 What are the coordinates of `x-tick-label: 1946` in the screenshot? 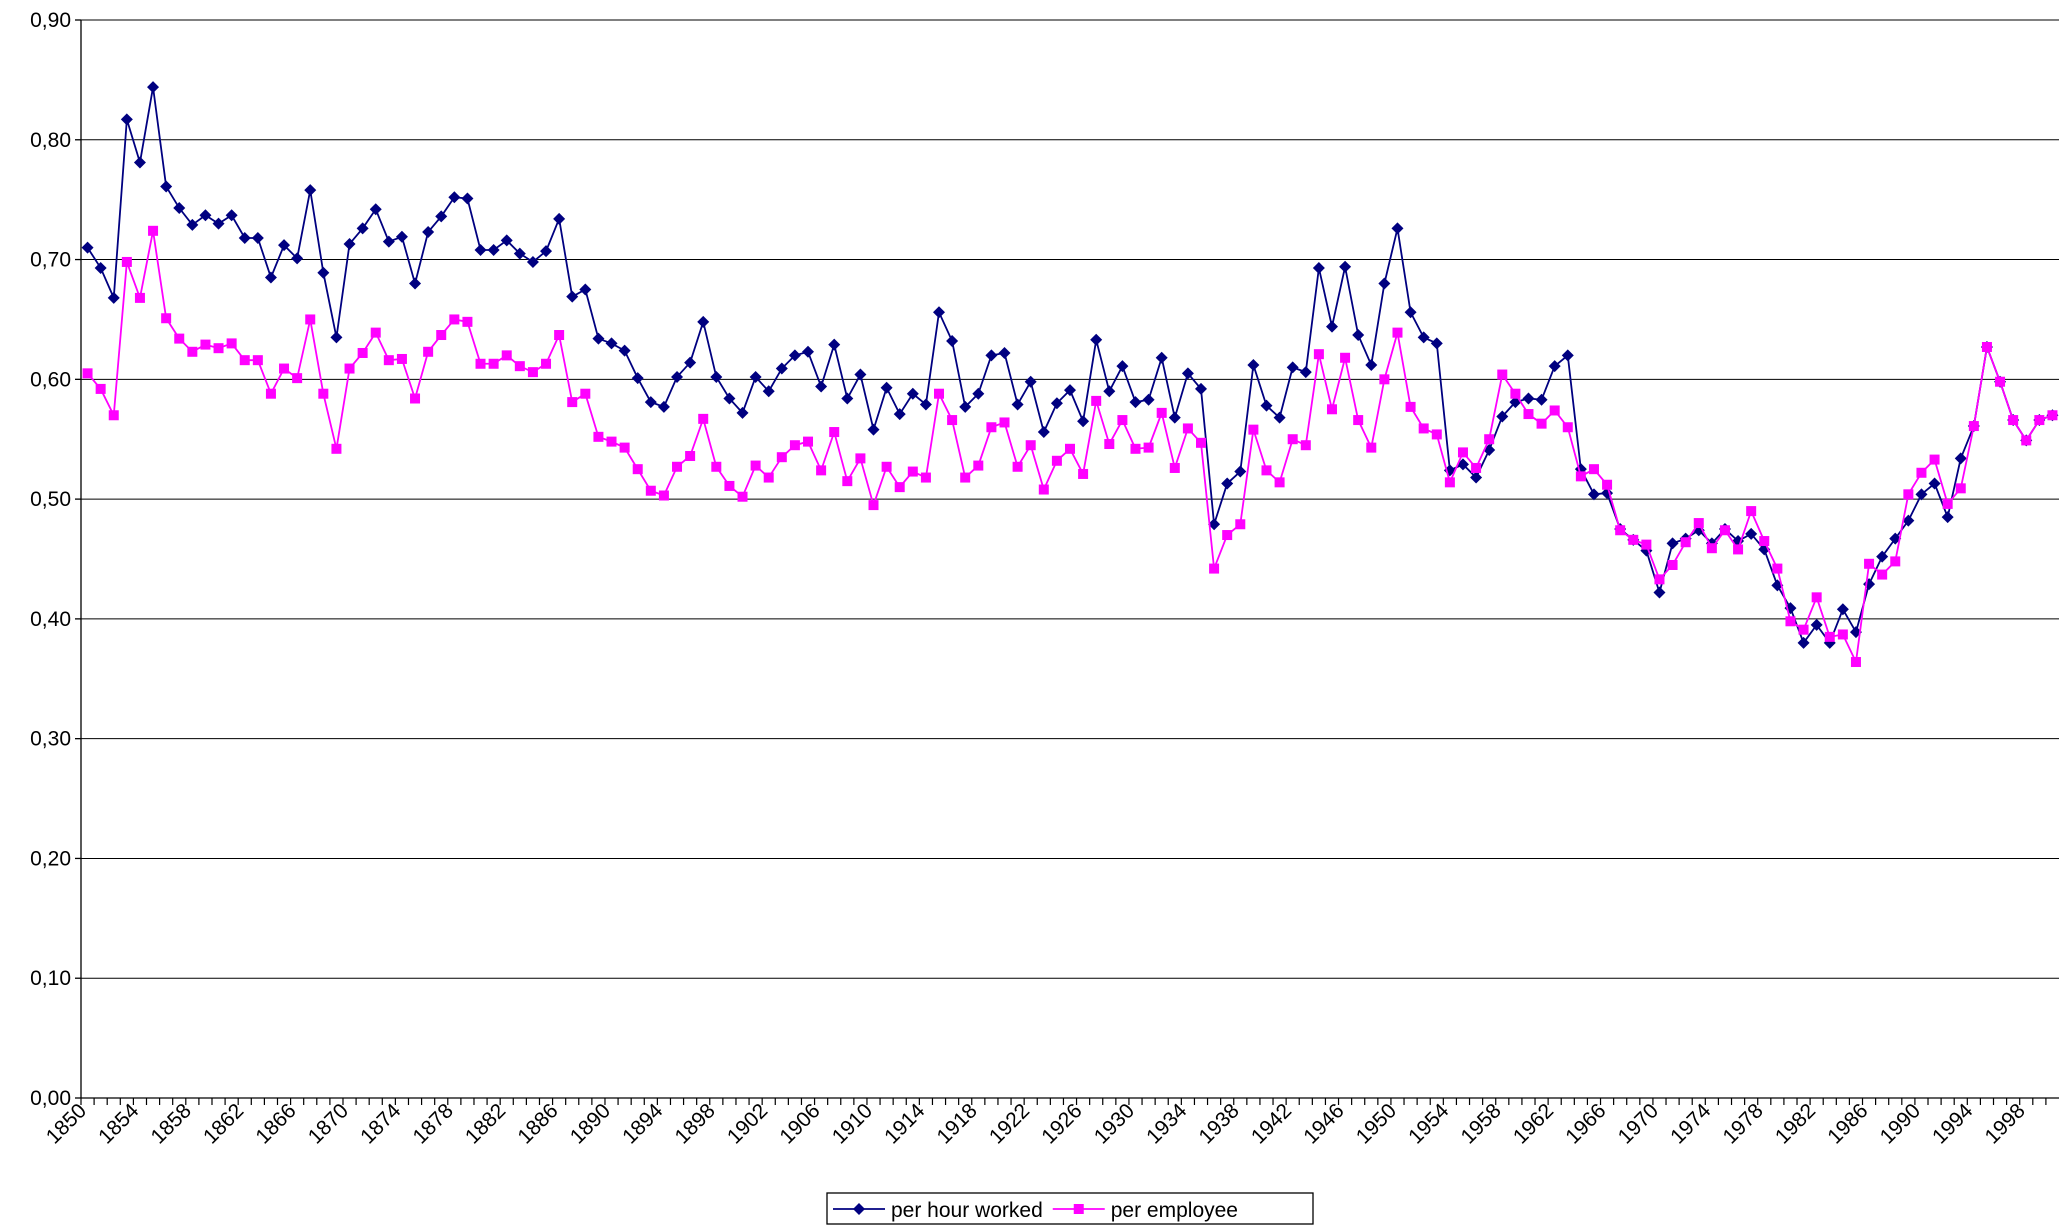 It's located at (1323, 1123).